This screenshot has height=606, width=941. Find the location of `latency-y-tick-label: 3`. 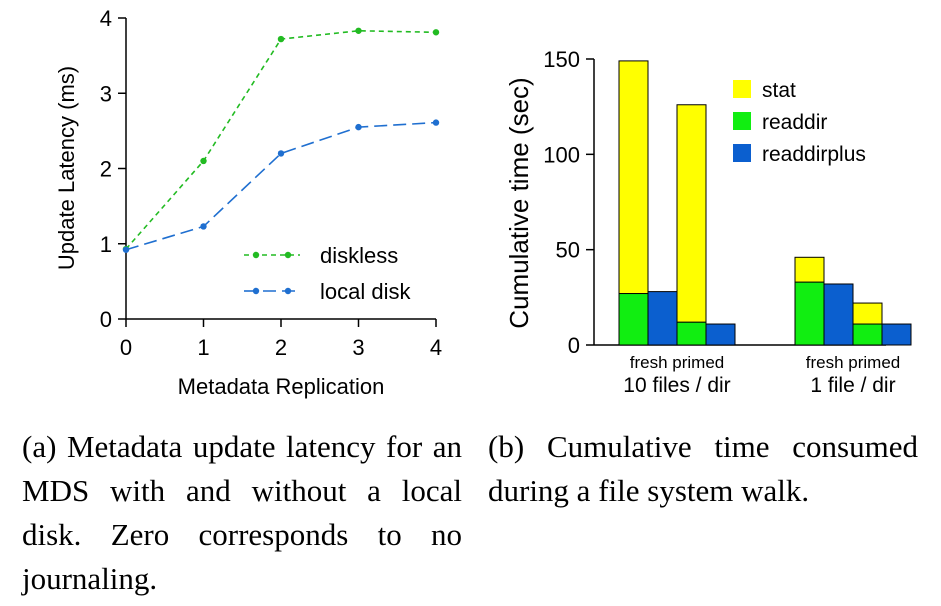

latency-y-tick-label: 3 is located at coordinates (106, 93).